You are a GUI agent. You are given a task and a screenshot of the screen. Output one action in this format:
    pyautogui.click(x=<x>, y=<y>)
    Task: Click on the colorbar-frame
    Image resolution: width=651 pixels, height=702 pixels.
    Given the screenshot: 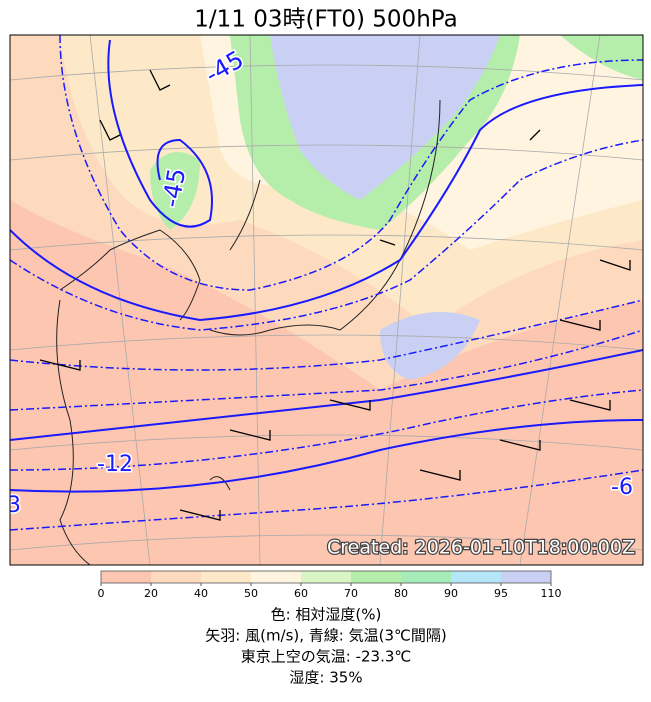 What is the action you would take?
    pyautogui.click(x=326, y=577)
    